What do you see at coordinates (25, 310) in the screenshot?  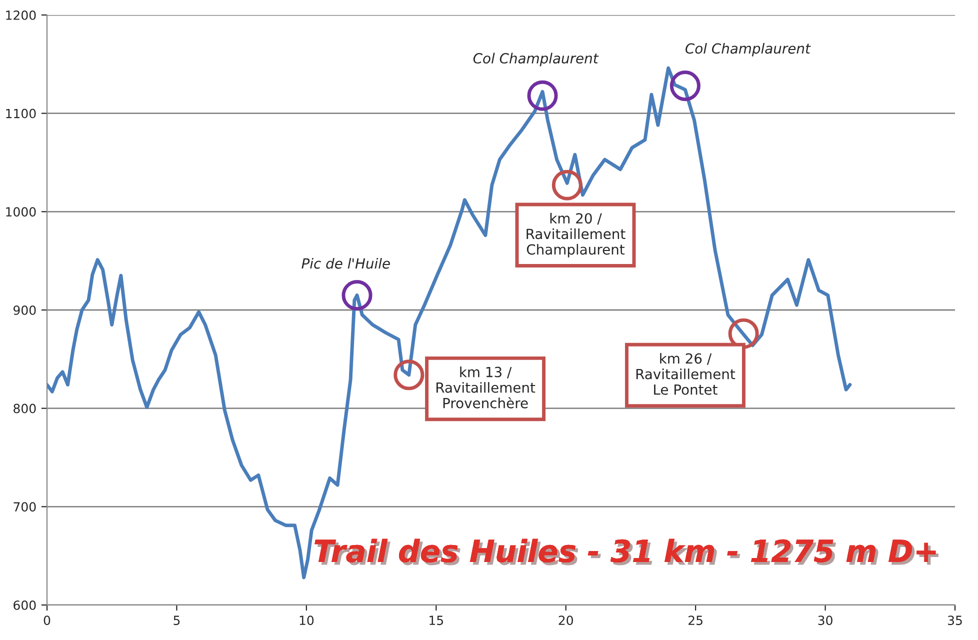 I see `y-tick-label: 900` at bounding box center [25, 310].